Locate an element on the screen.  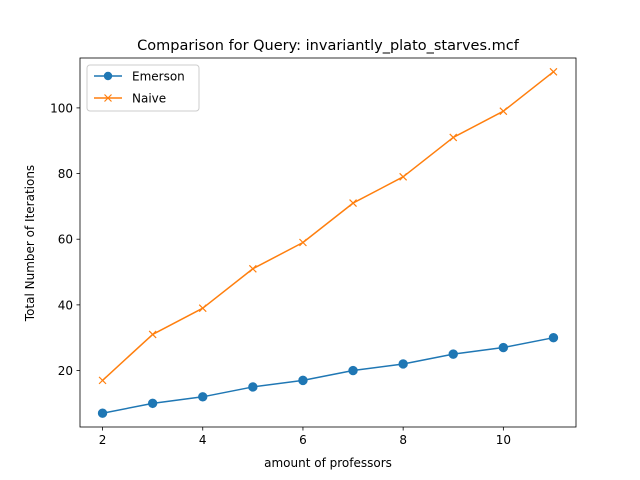
y-axis-label: Total Number of Iterations is located at coordinates (30, 243).